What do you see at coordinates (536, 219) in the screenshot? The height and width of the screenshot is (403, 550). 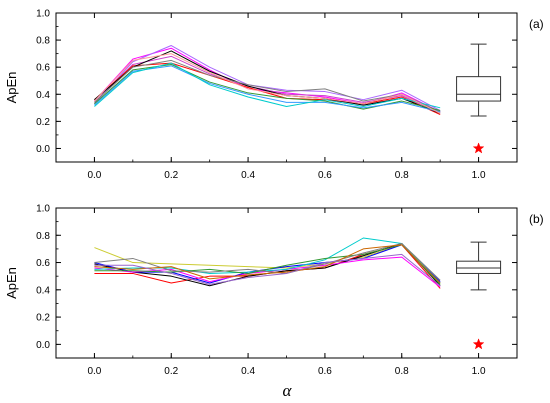 I see `panel-label: (b)` at bounding box center [536, 219].